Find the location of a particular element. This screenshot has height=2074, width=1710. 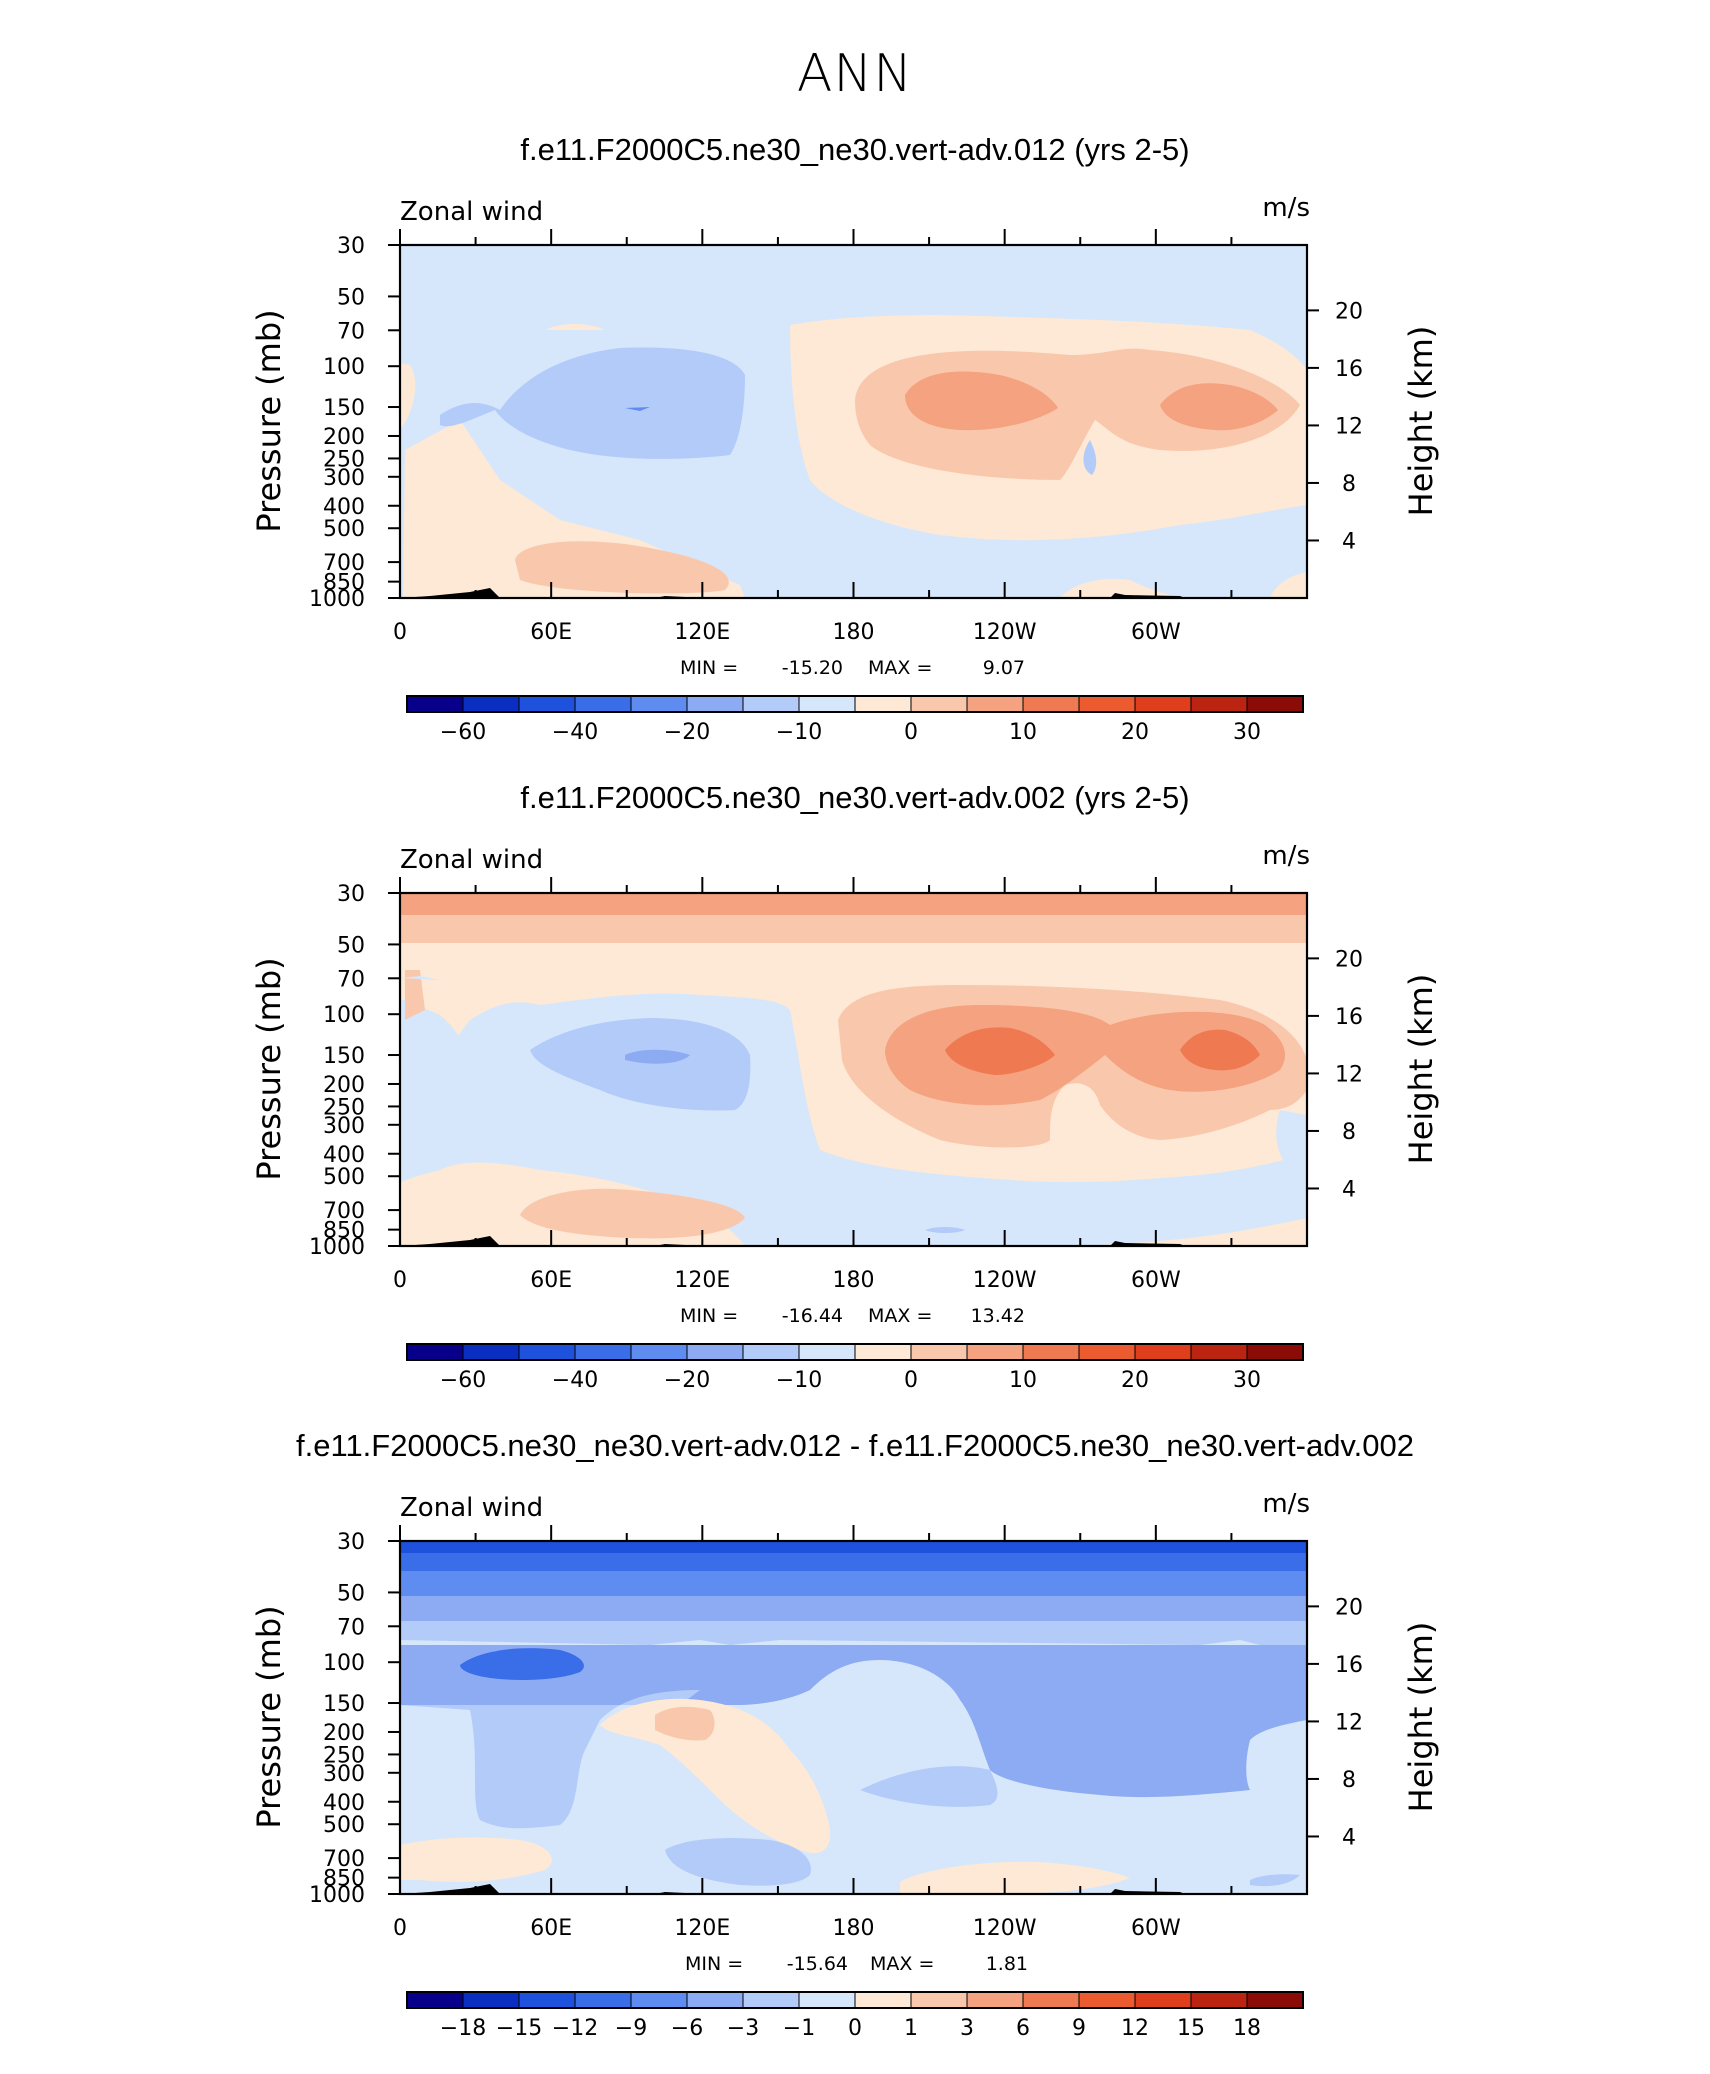

panel-1-colorbar-label--40: −40 is located at coordinates (575, 732).